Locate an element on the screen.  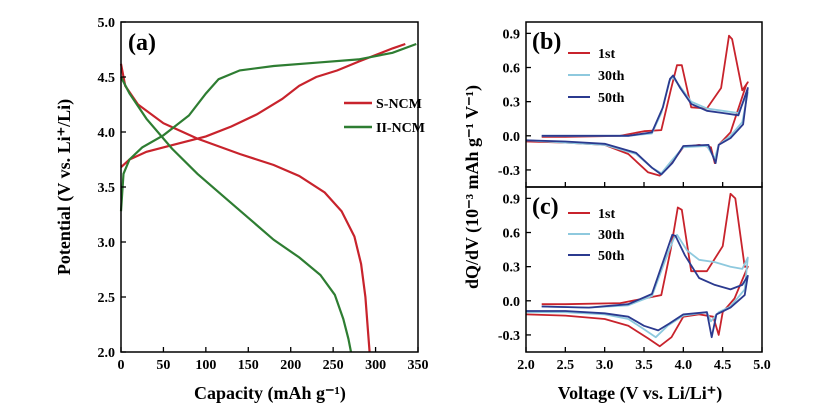
panel-b-legend: 1st 30th 50th is located at coordinates (596, 76).